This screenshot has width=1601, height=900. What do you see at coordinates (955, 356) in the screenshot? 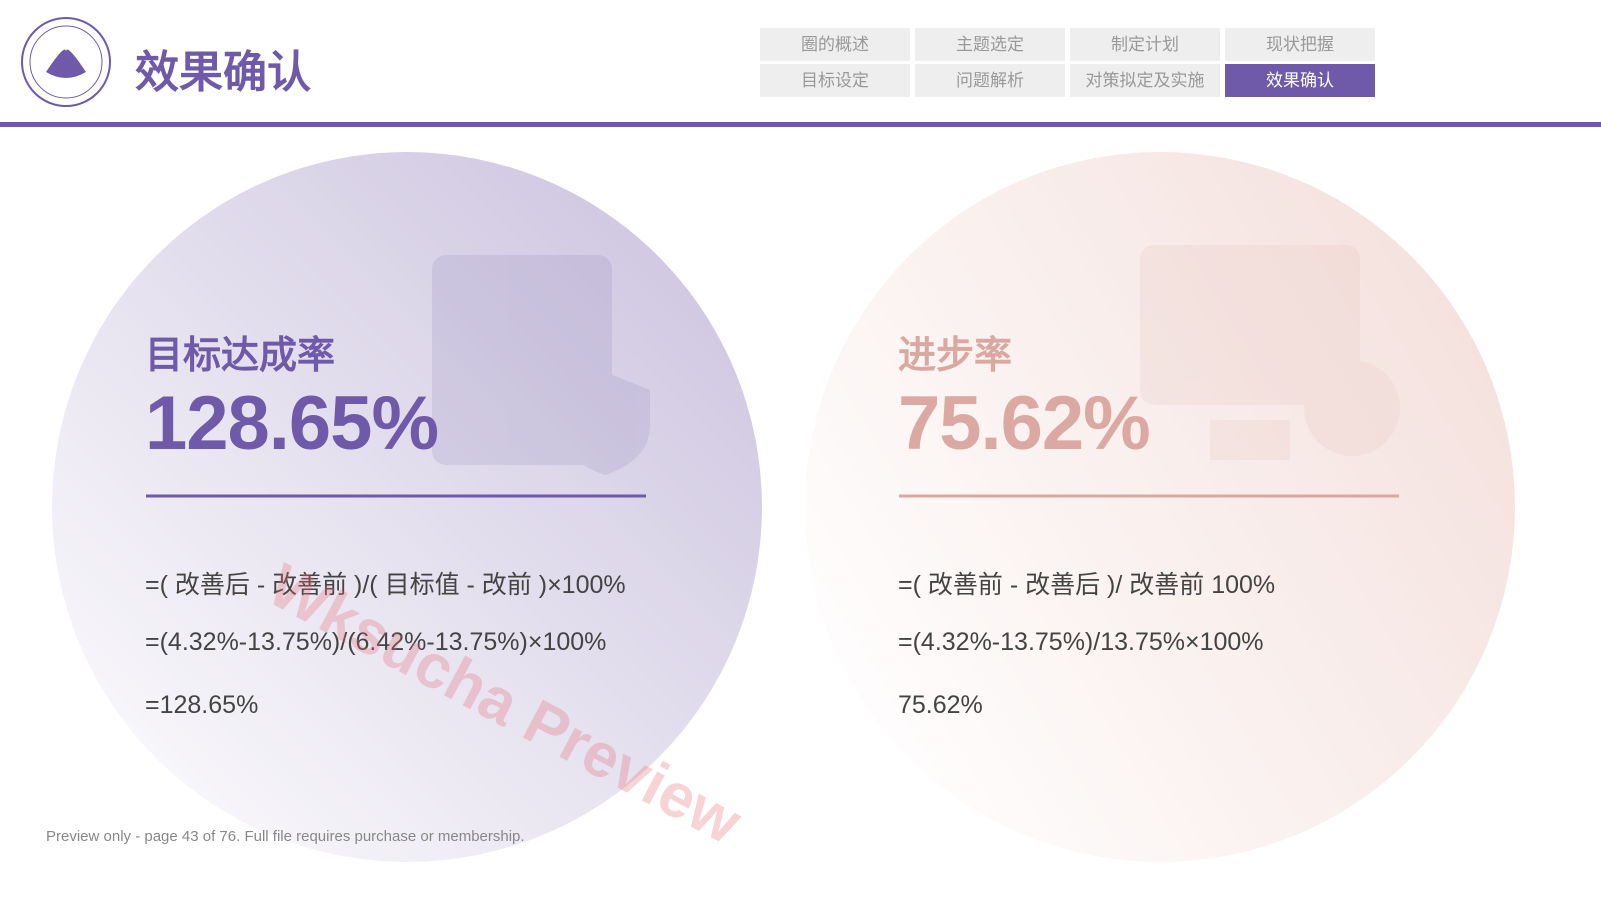
I see `card-label: 进步率` at bounding box center [955, 356].